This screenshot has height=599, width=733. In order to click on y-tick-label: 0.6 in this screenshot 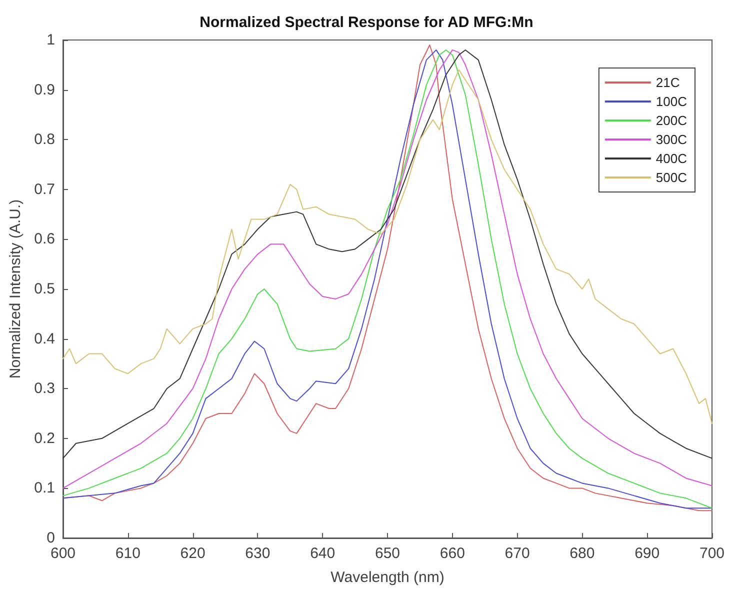, I will do `click(44, 239)`.